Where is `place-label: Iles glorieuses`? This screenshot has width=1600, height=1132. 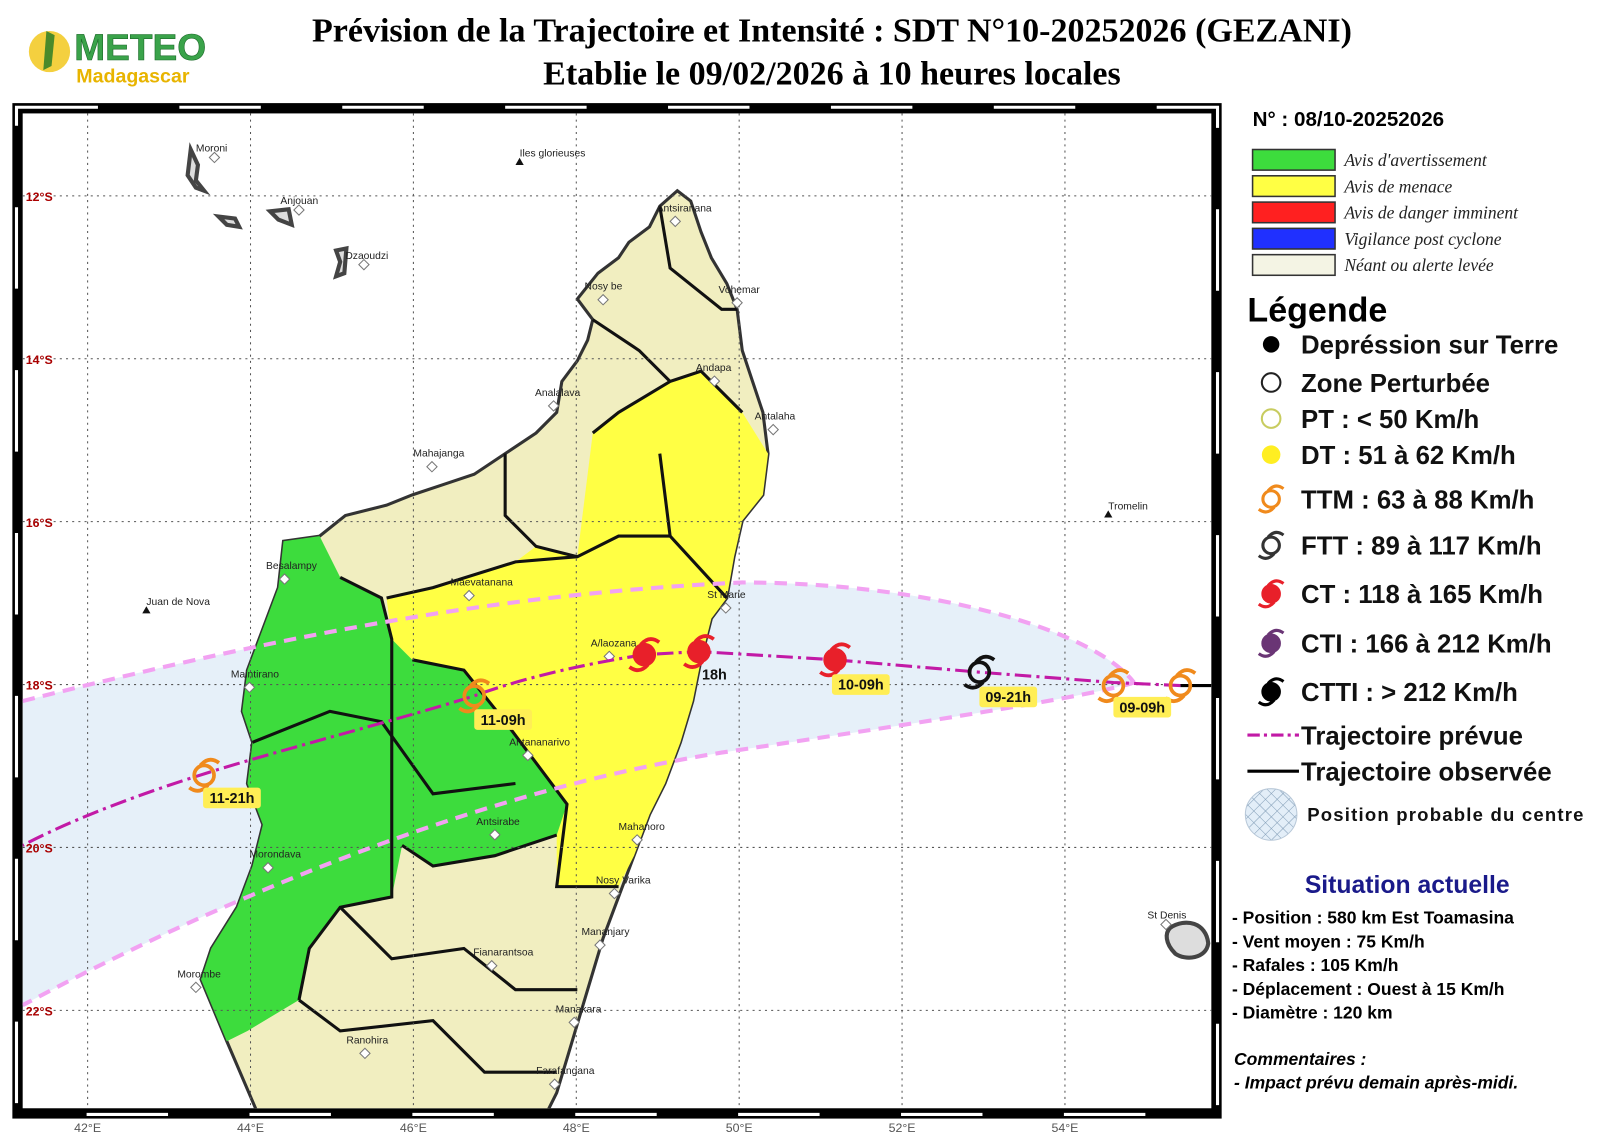
place-label: Iles glorieuses is located at coordinates (553, 154).